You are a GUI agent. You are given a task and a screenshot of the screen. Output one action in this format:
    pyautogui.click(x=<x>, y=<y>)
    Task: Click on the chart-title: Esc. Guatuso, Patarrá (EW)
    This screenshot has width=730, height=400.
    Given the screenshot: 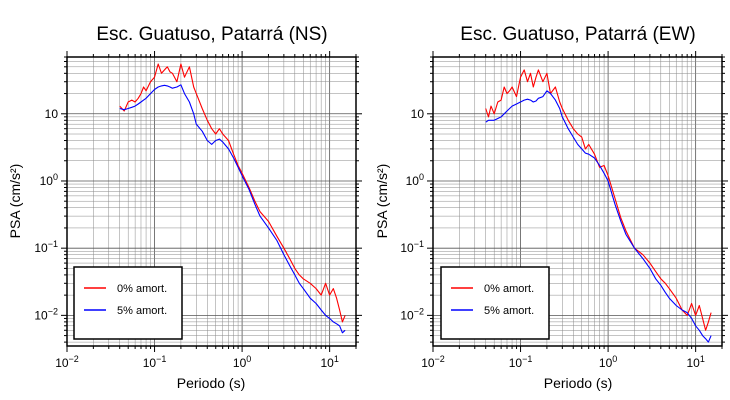 What is the action you would take?
    pyautogui.click(x=577, y=34)
    